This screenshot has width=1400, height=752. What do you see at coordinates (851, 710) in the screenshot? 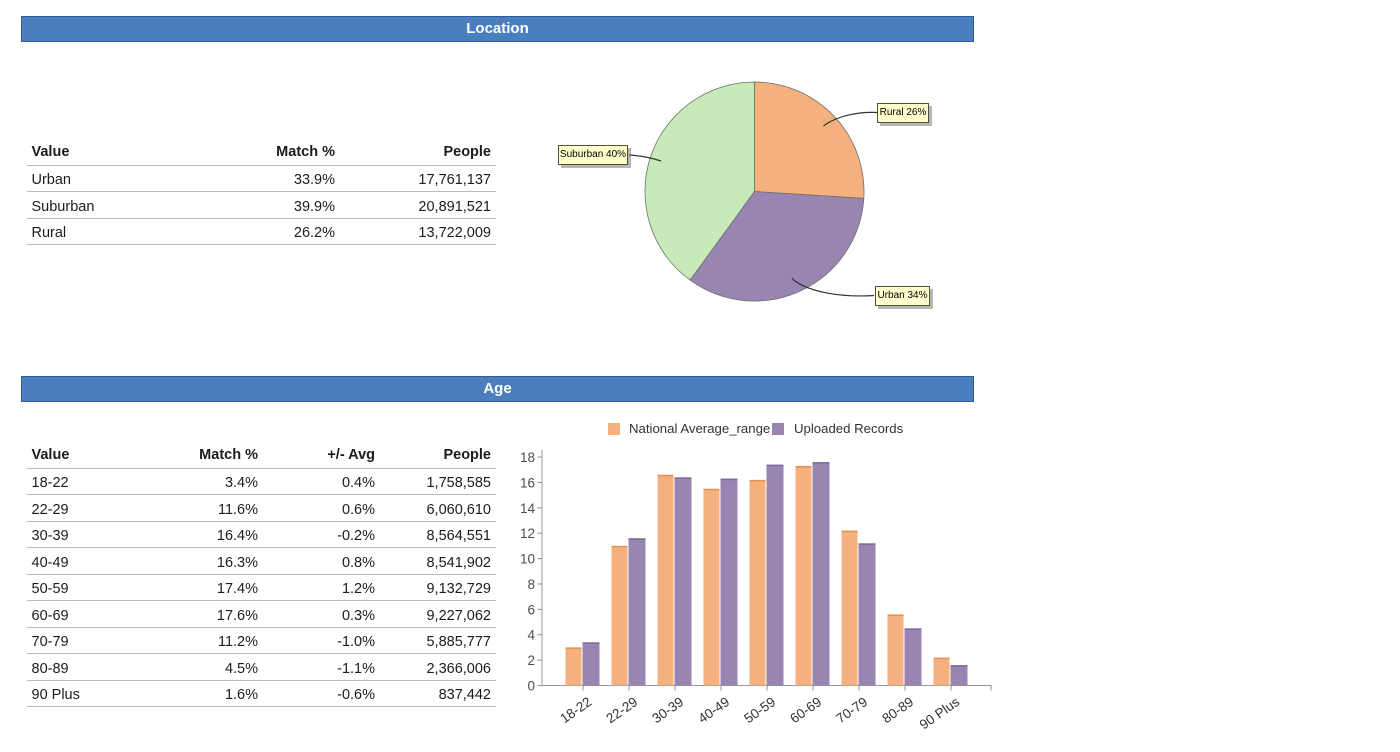
I see `svg-text: 70-79` at bounding box center [851, 710].